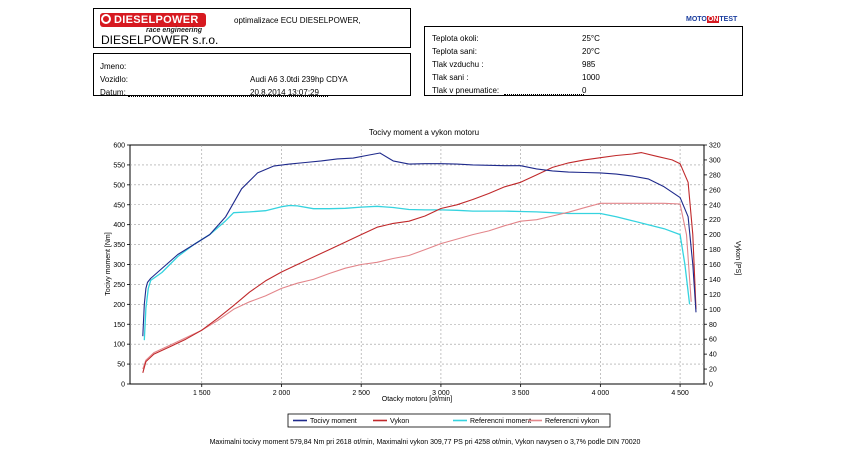 This screenshot has width=850, height=454. Describe the element at coordinates (119, 265) in the screenshot. I see `y-tick-label: 300` at that location.